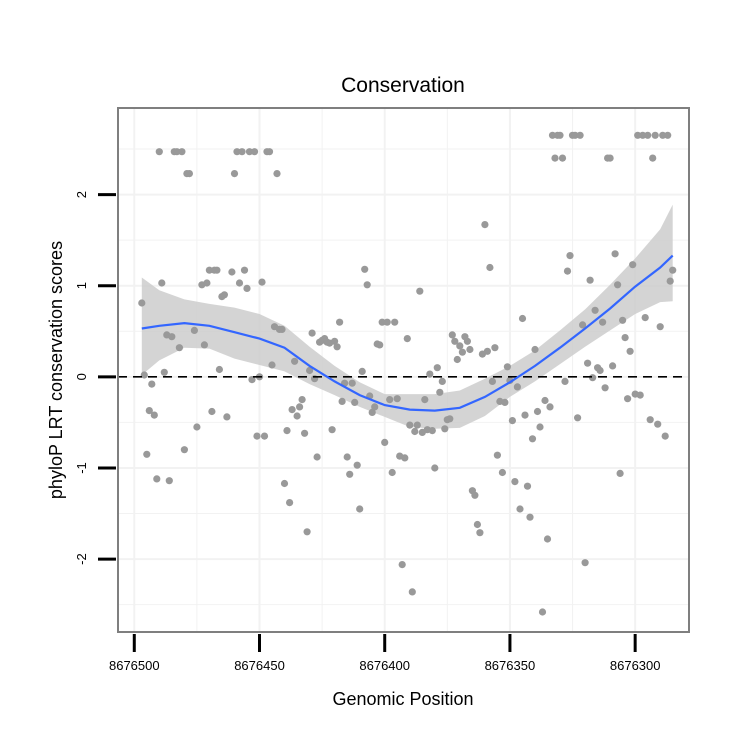 This screenshot has width=750, height=750. Describe the element at coordinates (407, 333) in the screenshot. I see `smooth-line-layer` at that location.